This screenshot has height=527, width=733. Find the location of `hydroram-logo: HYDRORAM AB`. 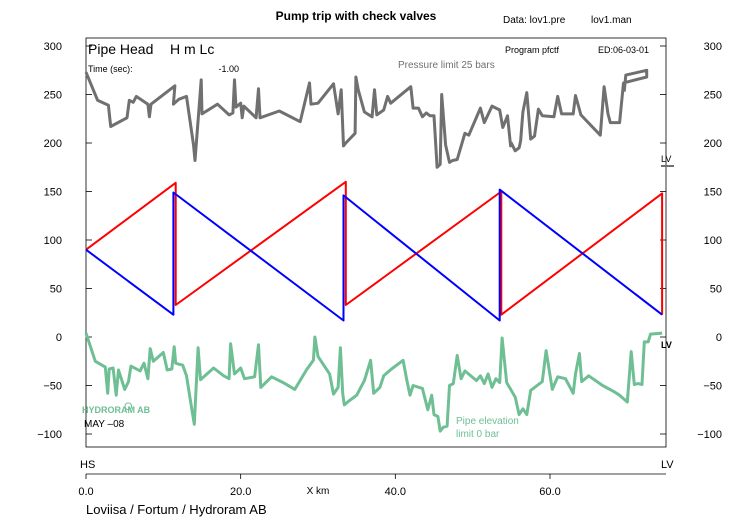

hydroram-logo: HYDRORAM AB is located at coordinates (116, 410).